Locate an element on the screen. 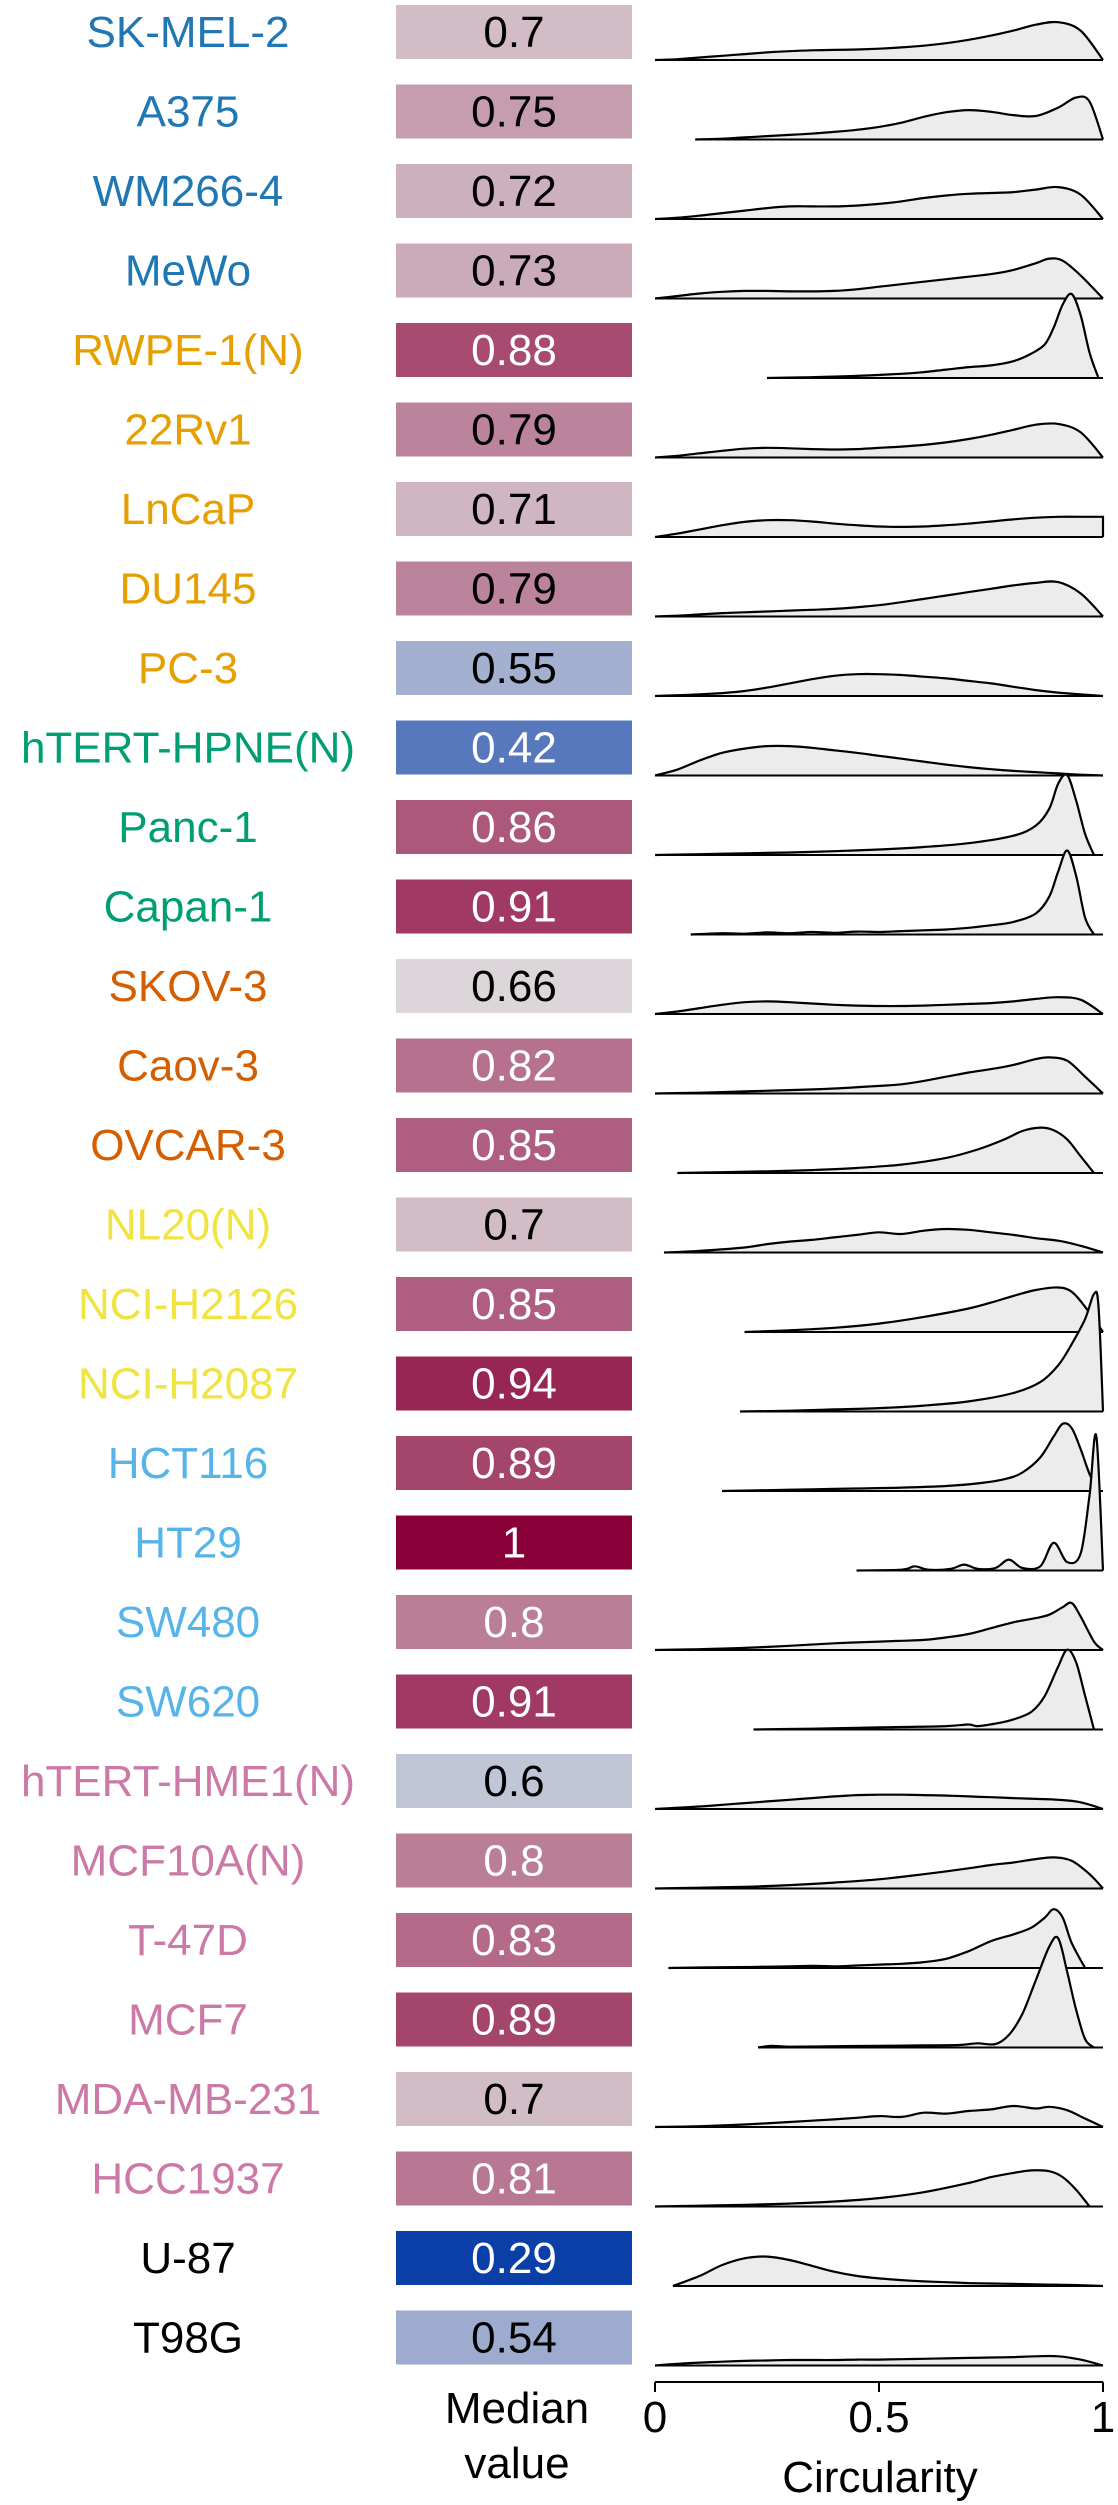  row-hcc1937: HCC1937 0.81 is located at coordinates (361, 2178).